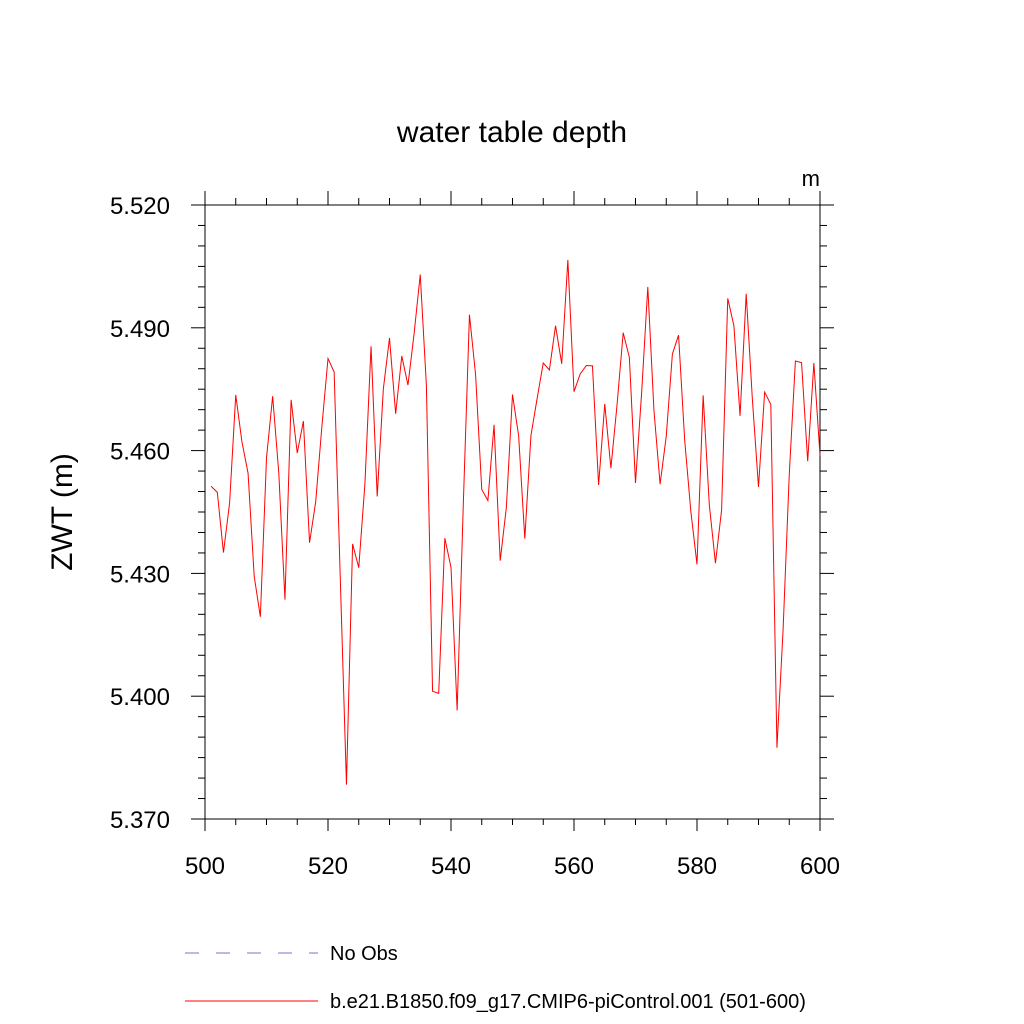 The height and width of the screenshot is (1024, 1024). Describe the element at coordinates (140, 820) in the screenshot. I see `y-tick-label: 5.370` at that location.